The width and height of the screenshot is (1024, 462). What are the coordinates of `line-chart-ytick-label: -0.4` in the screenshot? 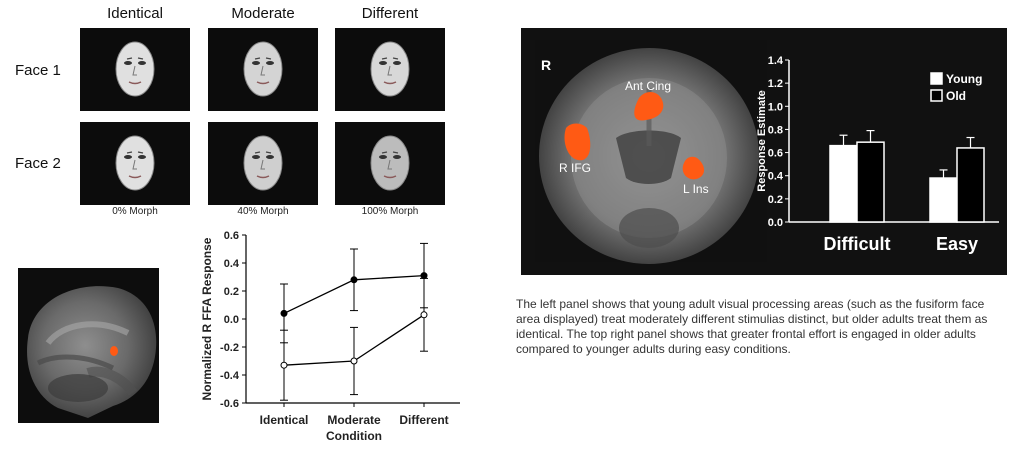 It's located at (230, 376).